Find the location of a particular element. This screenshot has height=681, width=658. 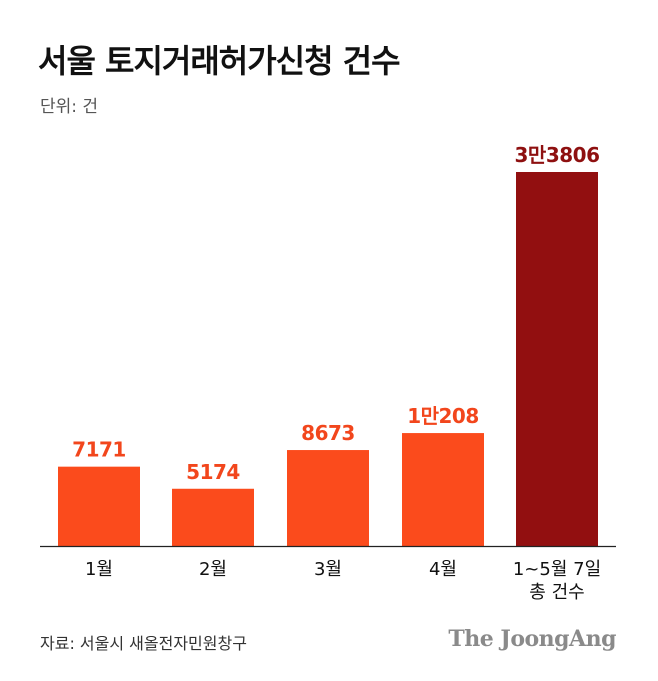

category-label-1: 1월 is located at coordinates (99, 569).